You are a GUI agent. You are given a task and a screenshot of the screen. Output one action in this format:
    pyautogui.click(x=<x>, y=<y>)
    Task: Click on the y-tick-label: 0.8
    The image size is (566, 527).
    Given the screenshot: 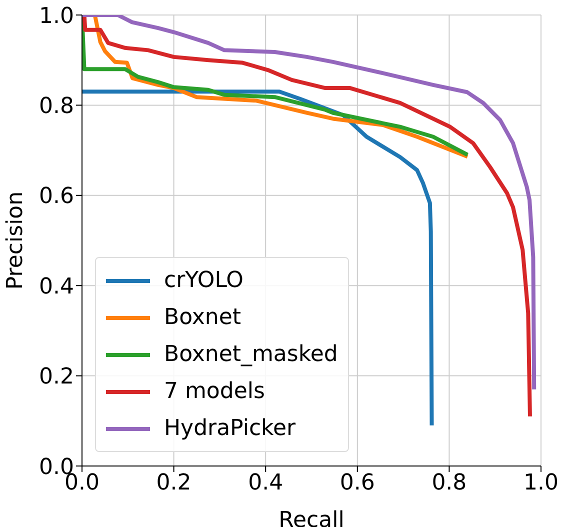 What is the action you would take?
    pyautogui.click(x=56, y=107)
    